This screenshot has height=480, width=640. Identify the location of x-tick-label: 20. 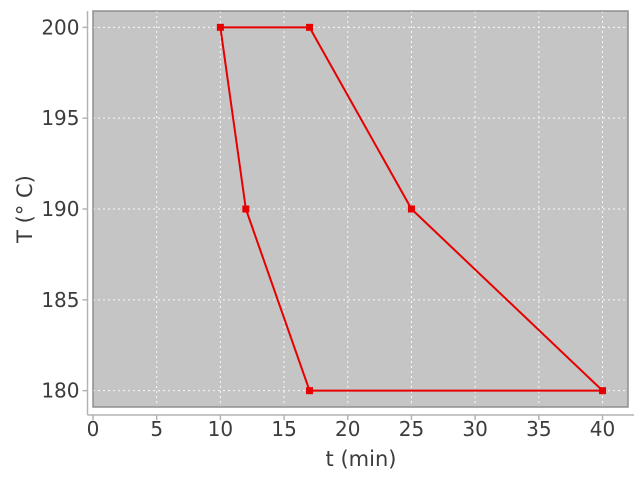
(347, 429).